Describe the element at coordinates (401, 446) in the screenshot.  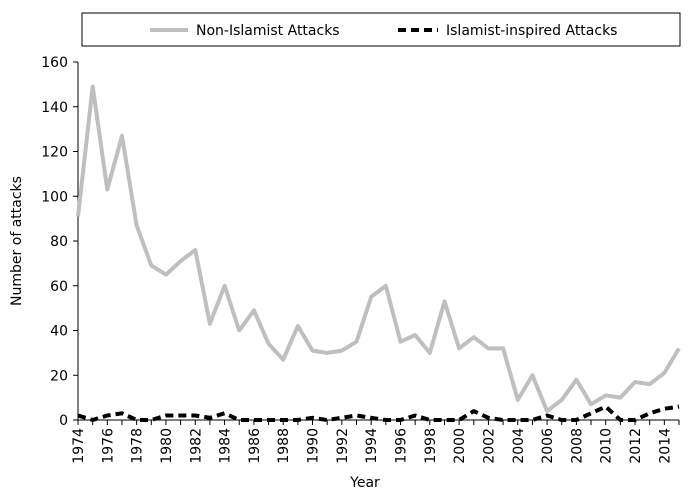
I see `x-tick-label: 1996` at that location.